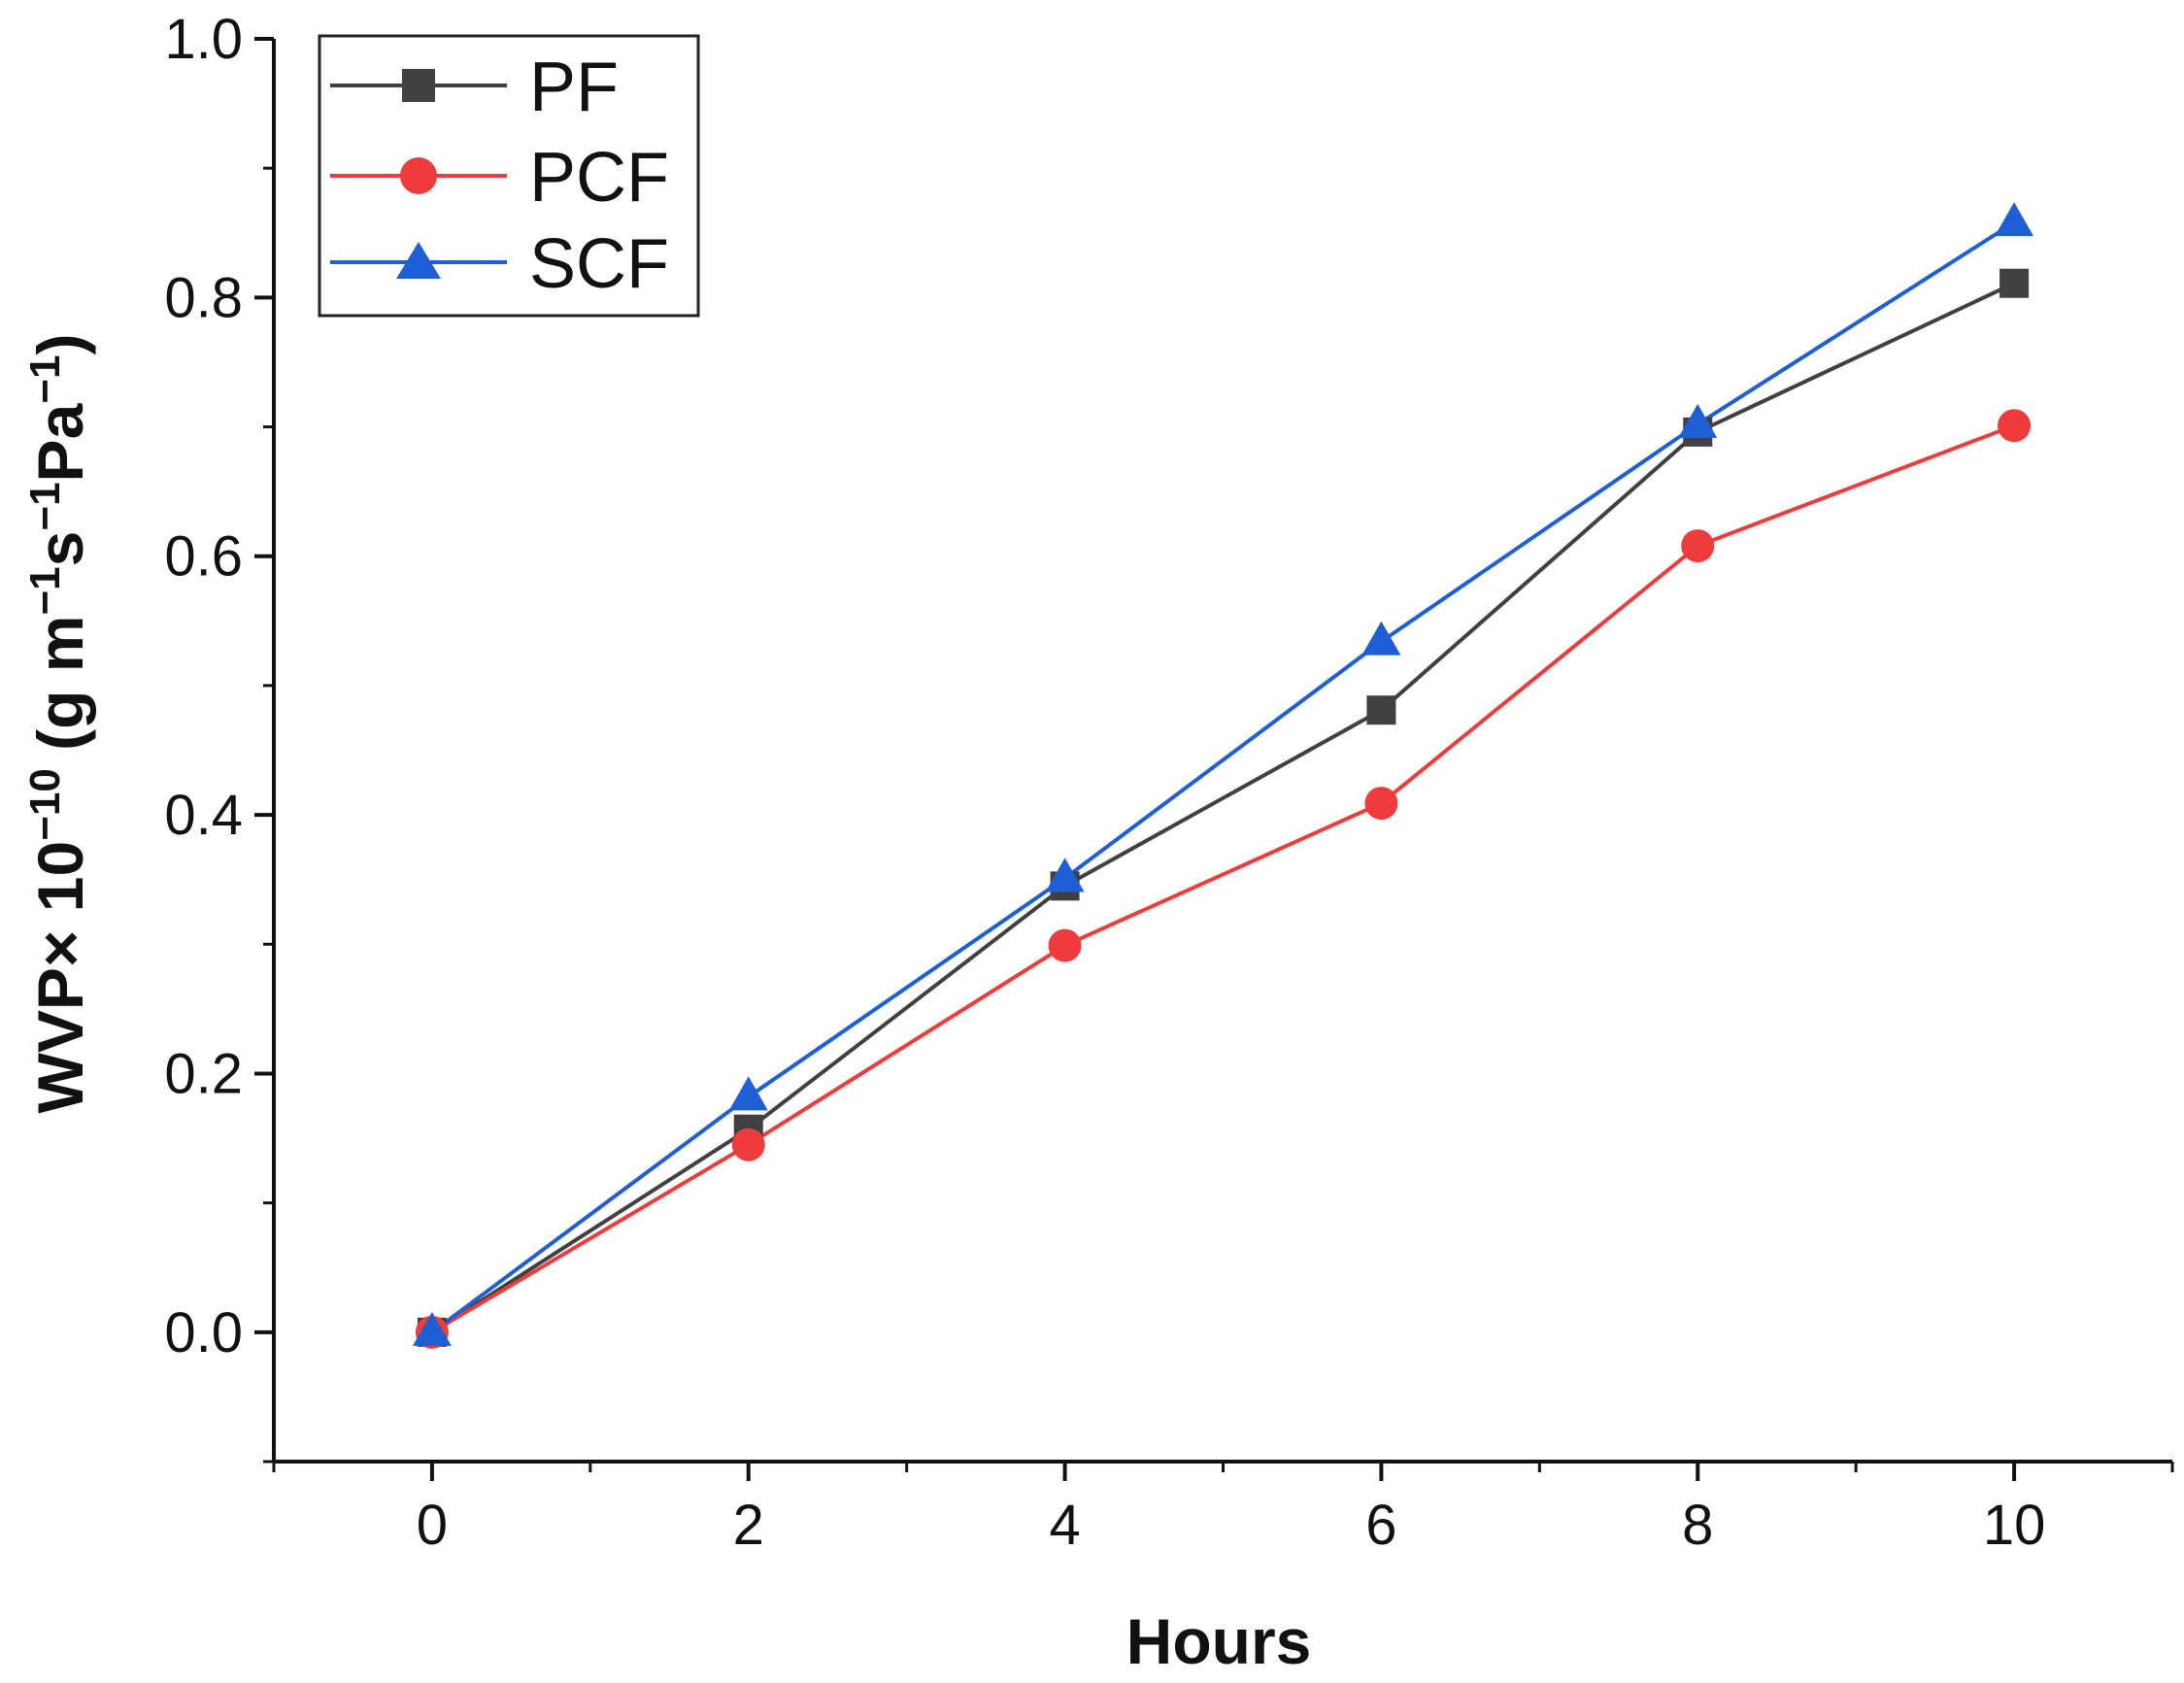  I want to click on legend-box, so click(509, 176).